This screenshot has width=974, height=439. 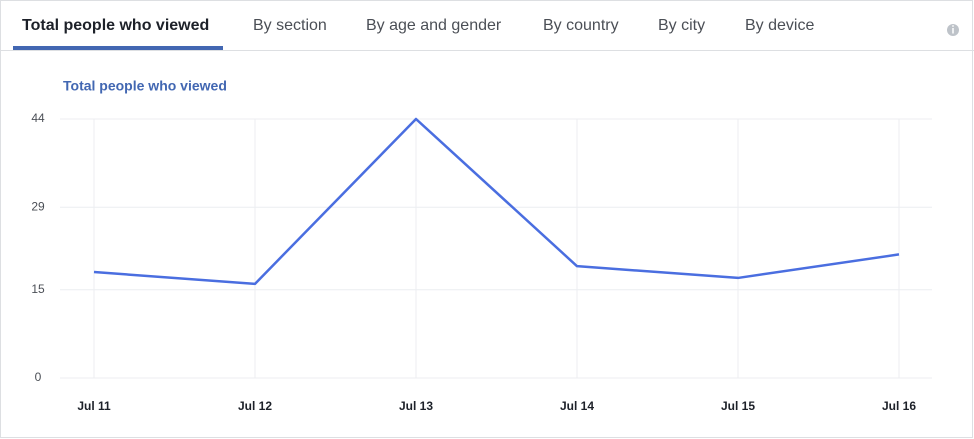 What do you see at coordinates (899, 406) in the screenshot?
I see `x-tick-label: Jul 16` at bounding box center [899, 406].